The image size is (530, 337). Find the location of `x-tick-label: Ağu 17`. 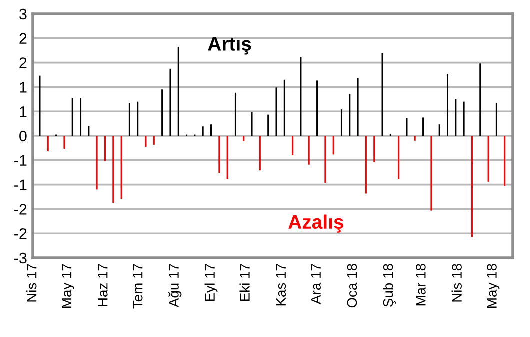

x-tick-label: Ağu 17 is located at coordinates (175, 286).